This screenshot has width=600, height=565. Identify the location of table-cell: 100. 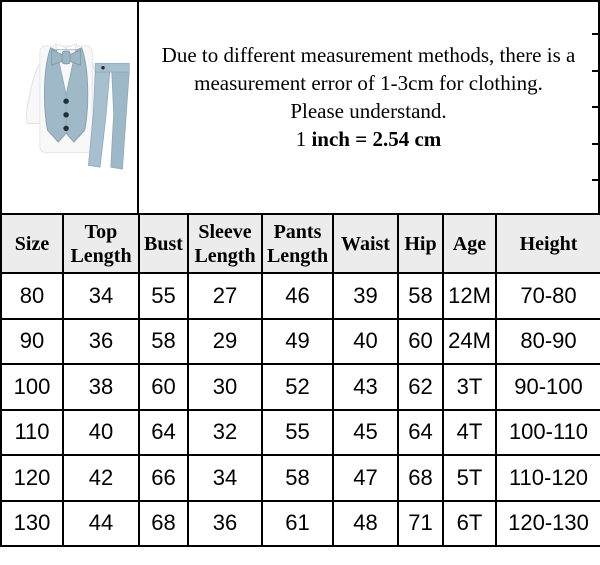
(32, 387).